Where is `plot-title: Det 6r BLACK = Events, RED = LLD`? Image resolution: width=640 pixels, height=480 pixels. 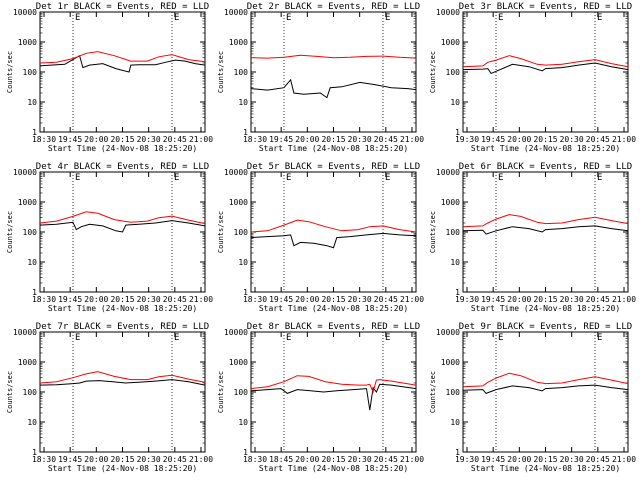 plot-title: Det 6r BLACK = Events, RED = LLD is located at coordinates (545, 167).